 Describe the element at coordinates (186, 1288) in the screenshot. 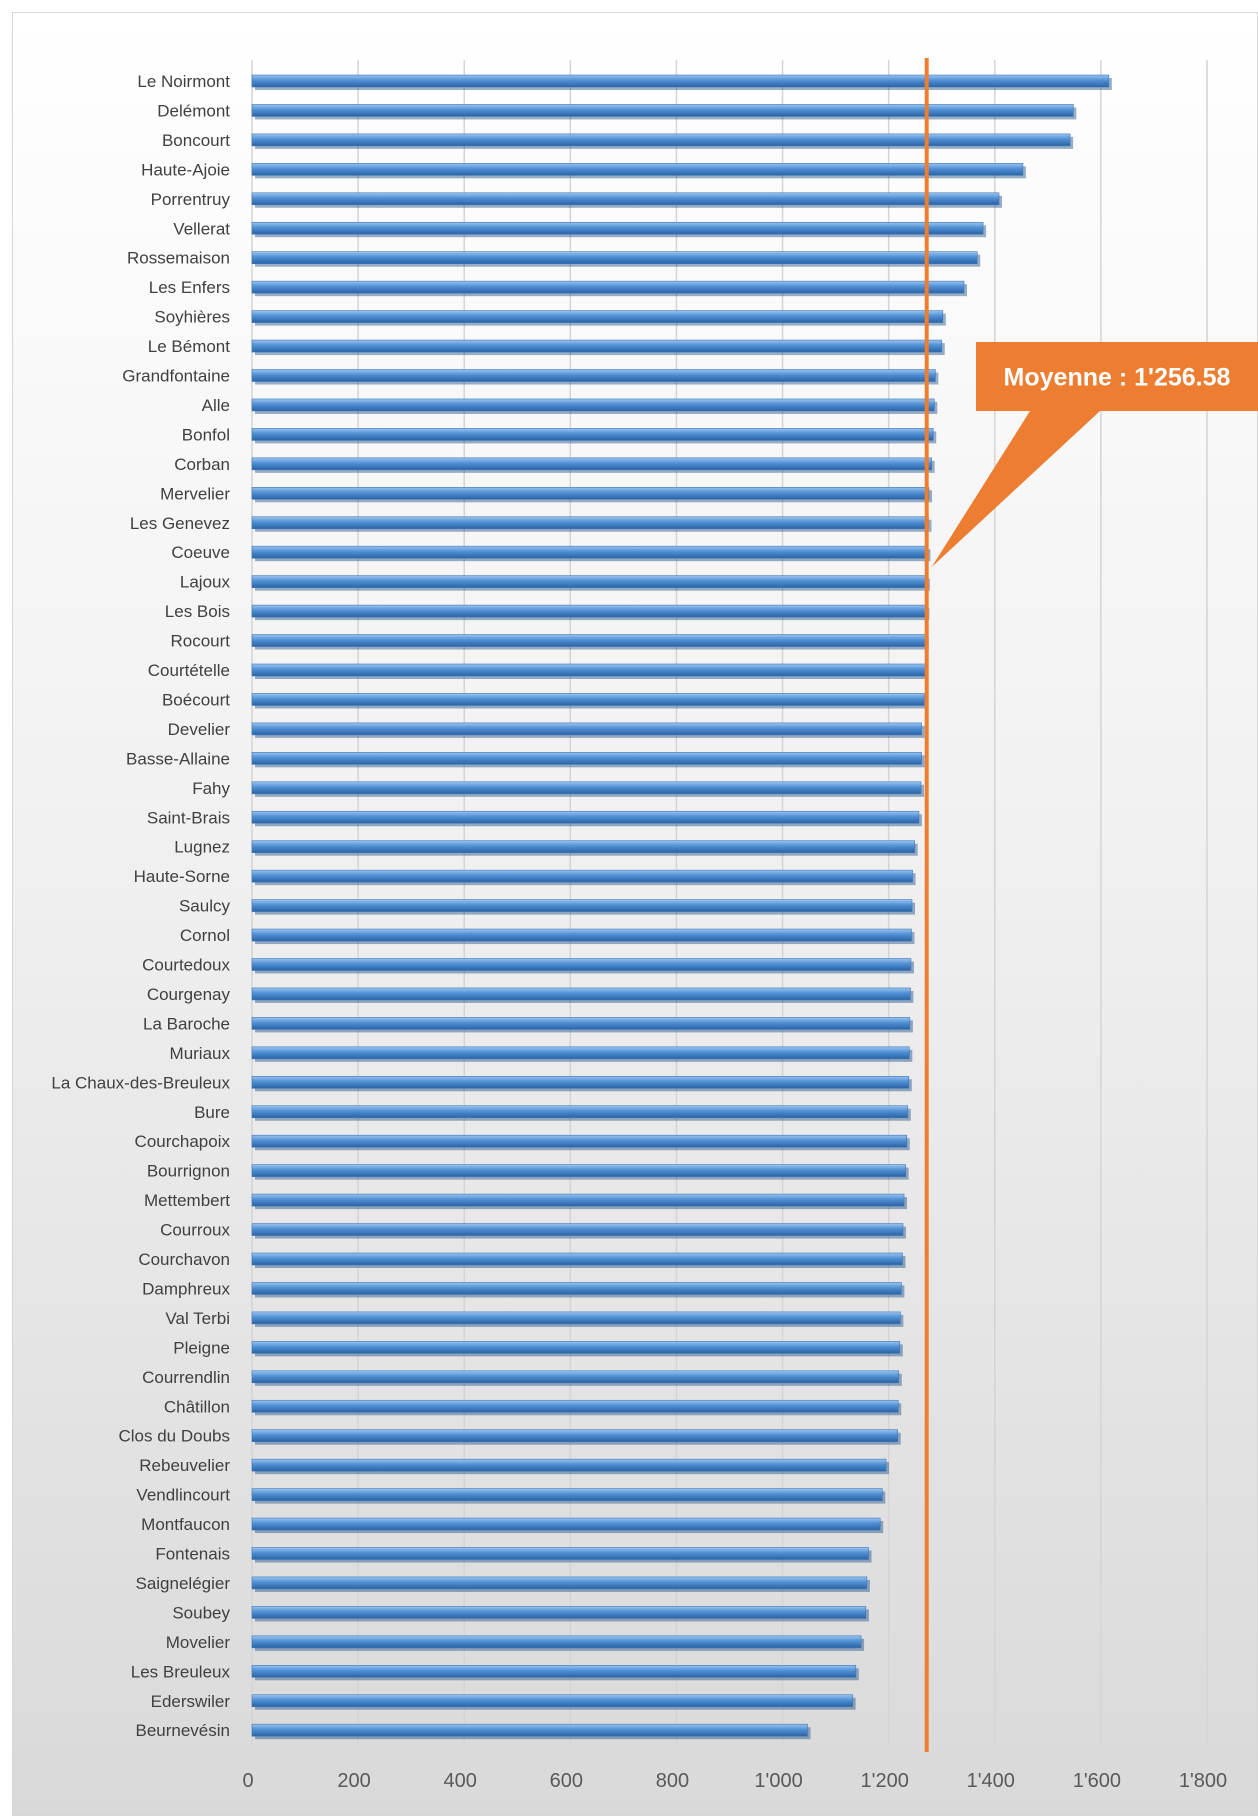

I see `category-label: Damphreux` at that location.